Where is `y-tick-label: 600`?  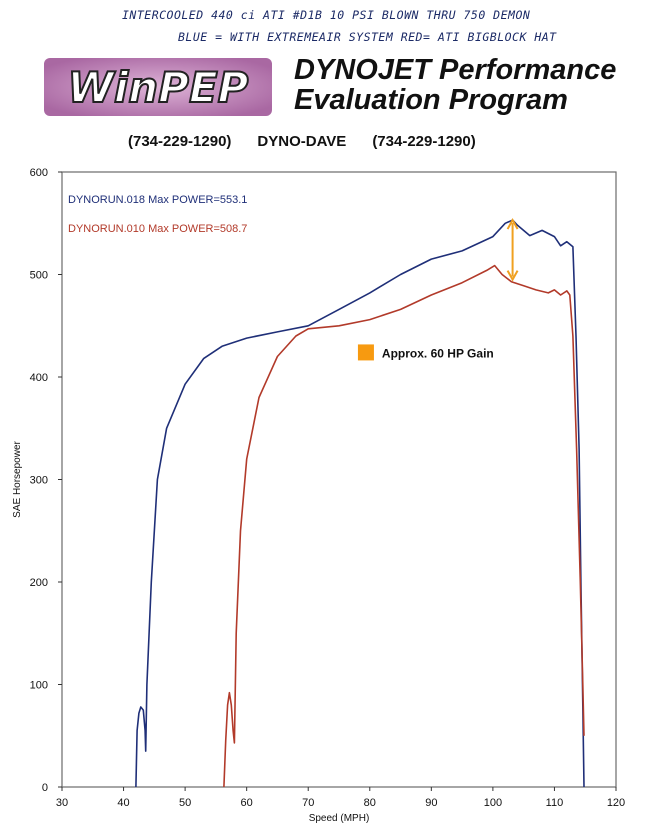 y-tick-label: 600 is located at coordinates (39, 173).